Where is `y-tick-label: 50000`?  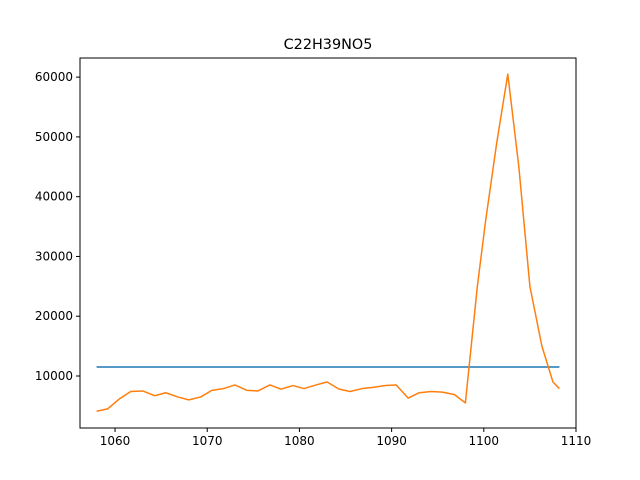 y-tick-label: 50000 is located at coordinates (54, 137).